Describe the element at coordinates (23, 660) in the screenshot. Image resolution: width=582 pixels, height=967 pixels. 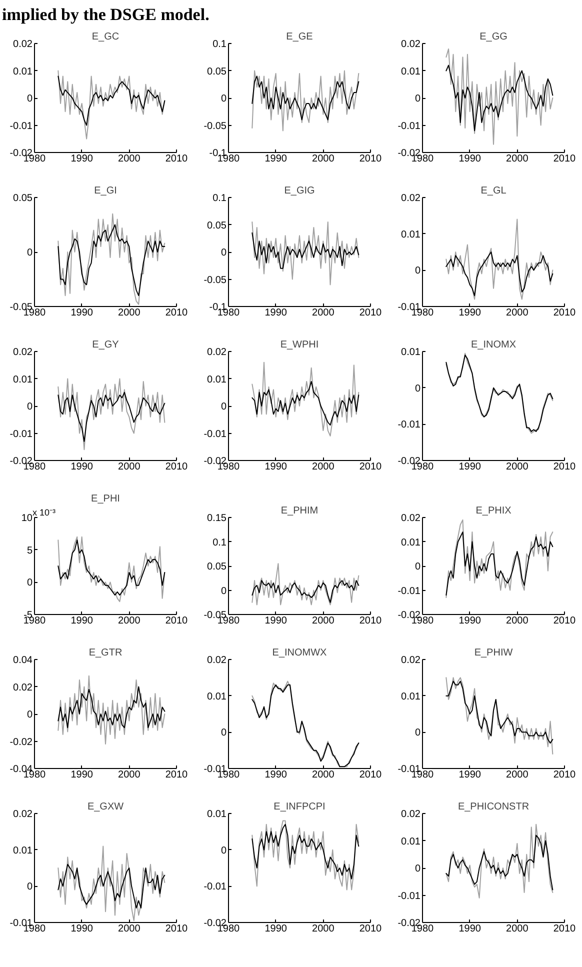
I see `y-tick-label: 0.04` at that location.